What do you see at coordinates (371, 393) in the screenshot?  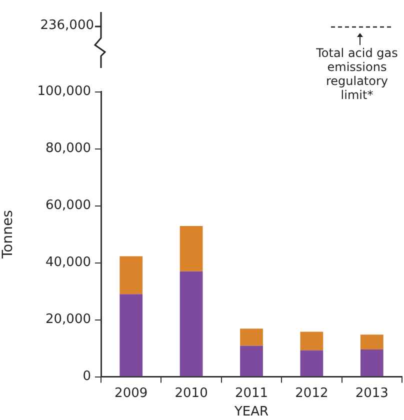 I see `x-tick-label: 2013` at bounding box center [371, 393].